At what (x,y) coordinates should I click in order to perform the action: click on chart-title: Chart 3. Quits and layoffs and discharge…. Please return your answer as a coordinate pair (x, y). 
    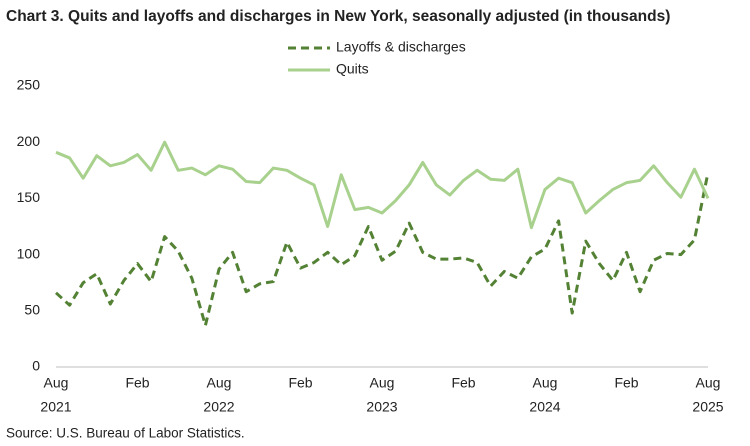
    Looking at the image, I should click on (338, 16).